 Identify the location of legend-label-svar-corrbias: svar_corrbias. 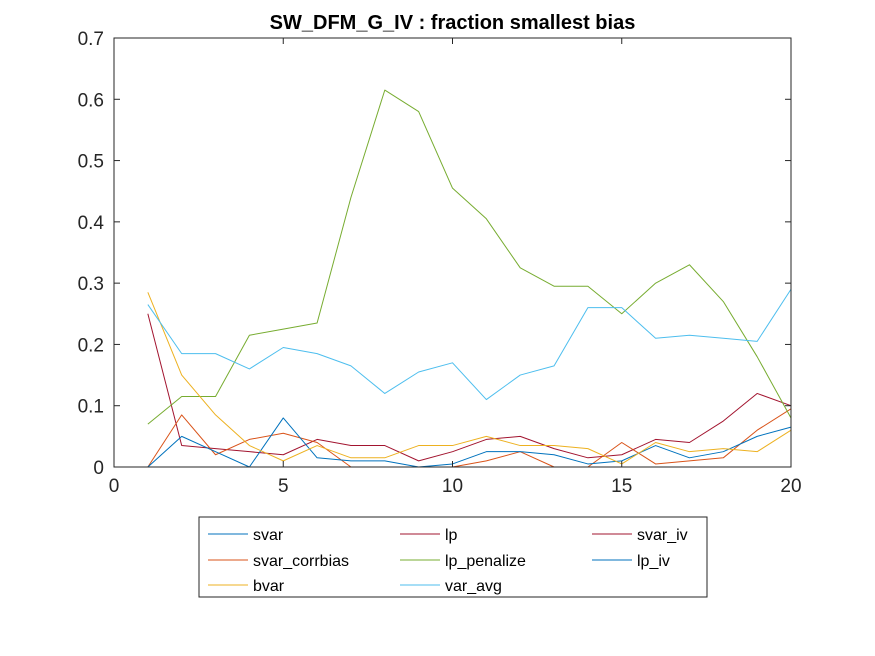
(301, 561).